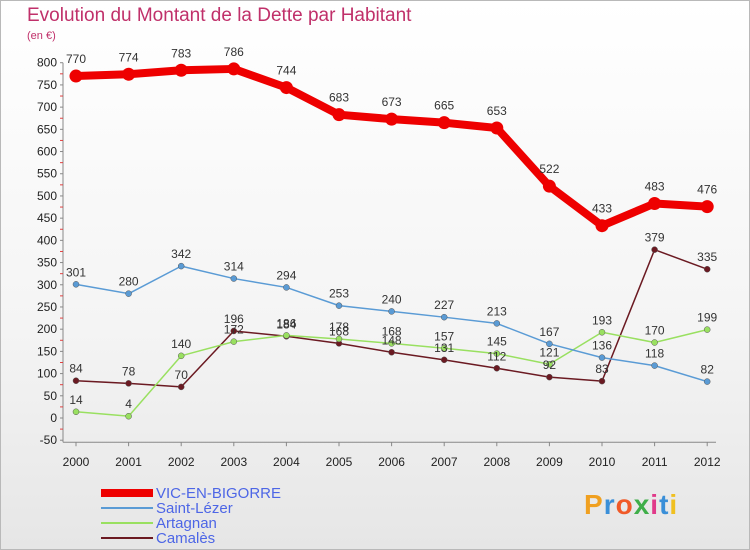 The height and width of the screenshot is (550, 750). Describe the element at coordinates (76, 272) in the screenshot. I see `data-label: 301` at that location.